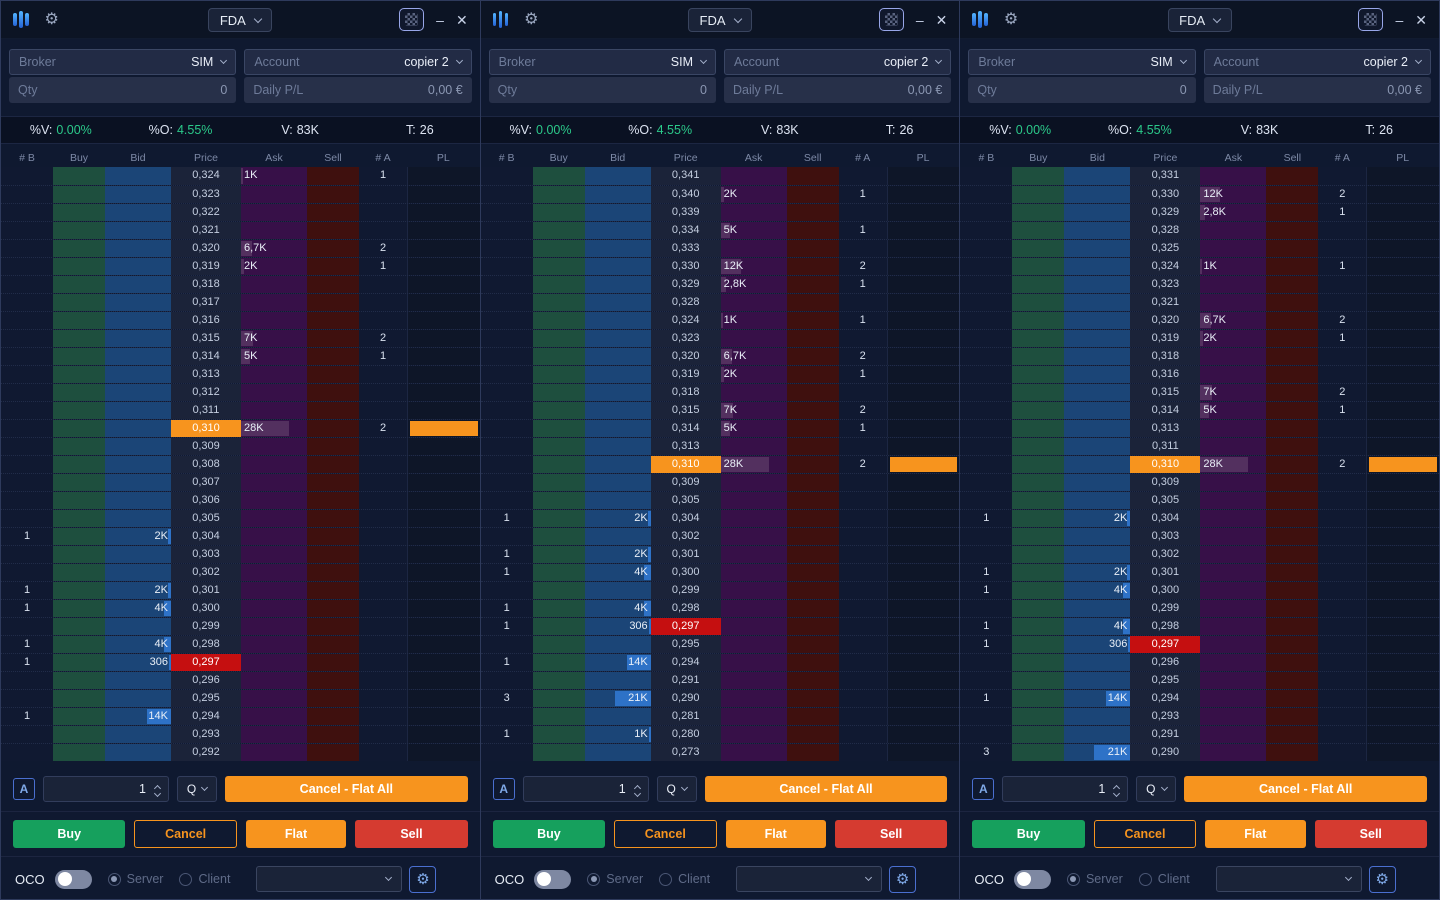  I want to click on cancel-flat-all-button: Cancel - Flat All, so click(826, 789).